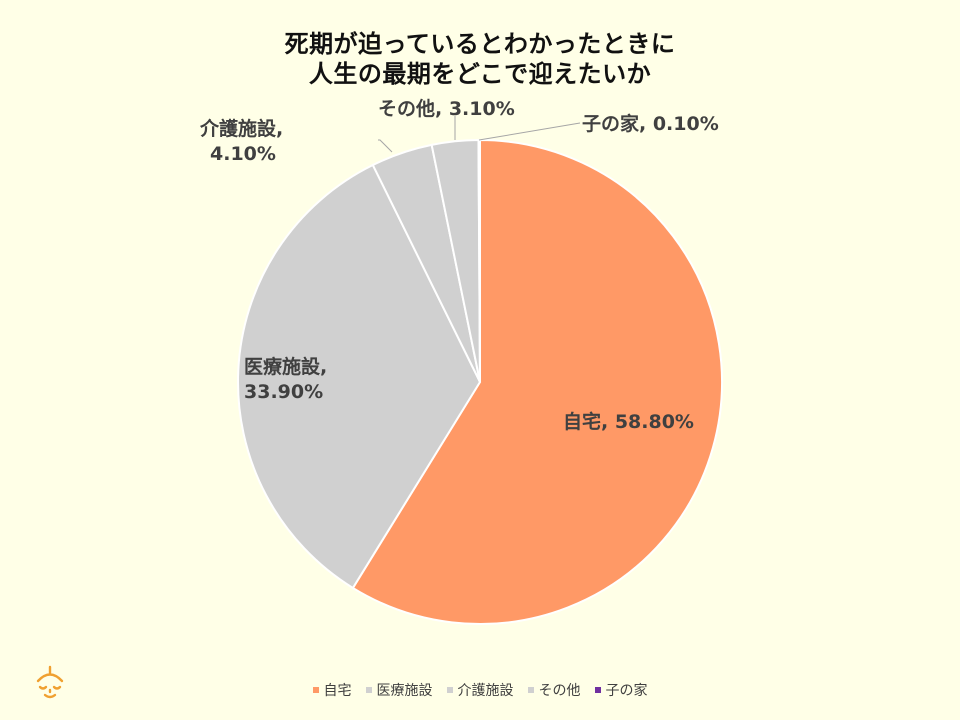  I want to click on legend-label: 子の家, so click(626, 691).